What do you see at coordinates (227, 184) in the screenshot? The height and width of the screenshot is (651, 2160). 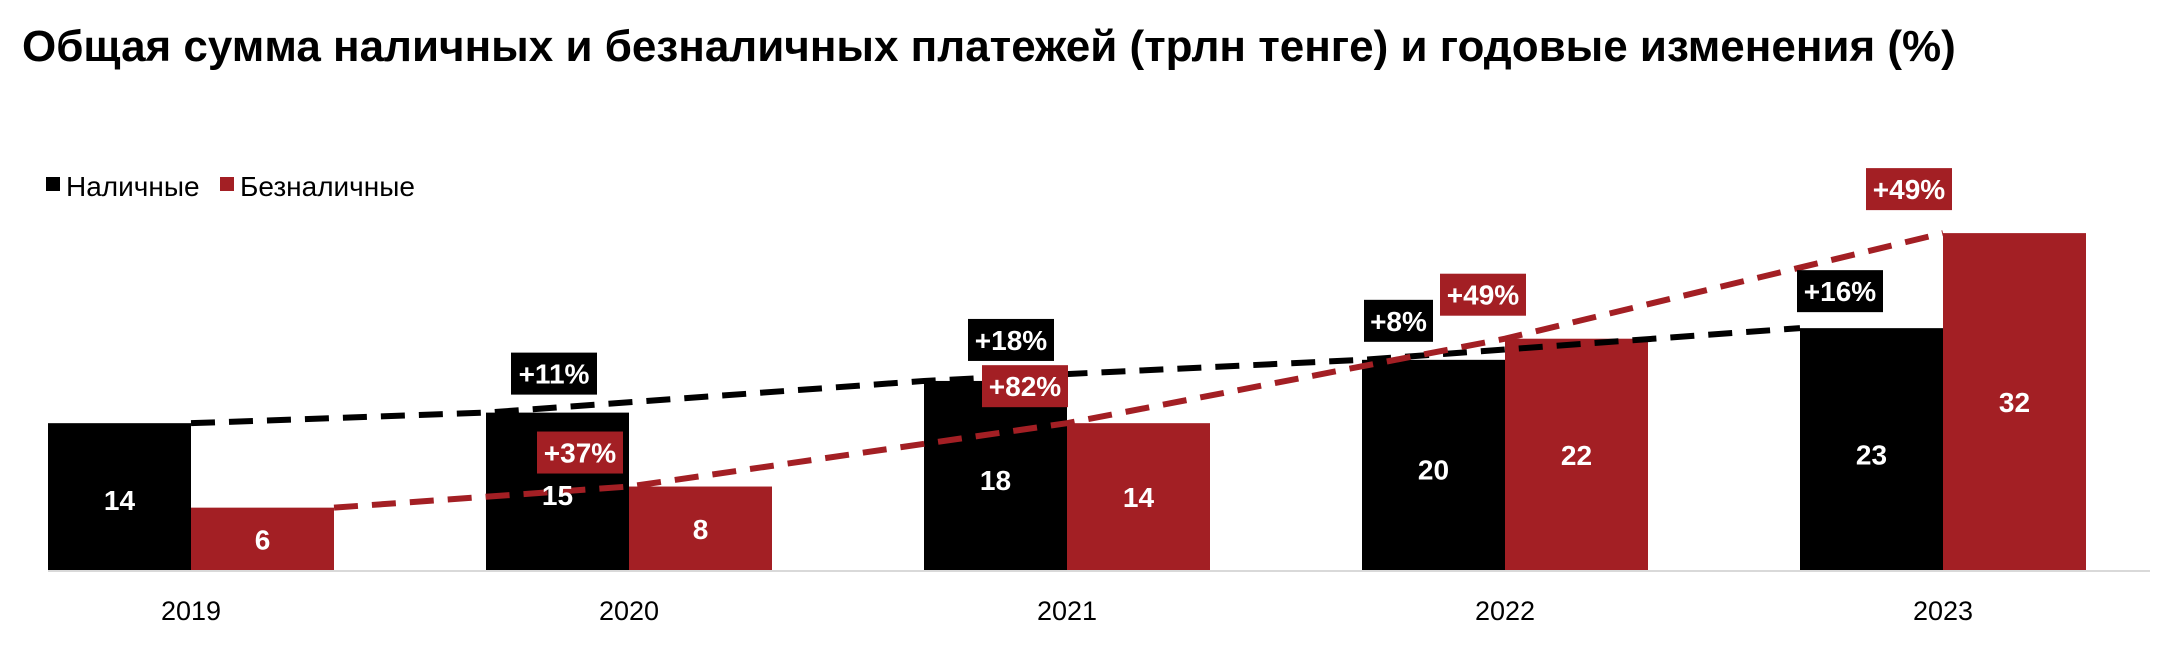 I see `legend-swatch-noncash` at bounding box center [227, 184].